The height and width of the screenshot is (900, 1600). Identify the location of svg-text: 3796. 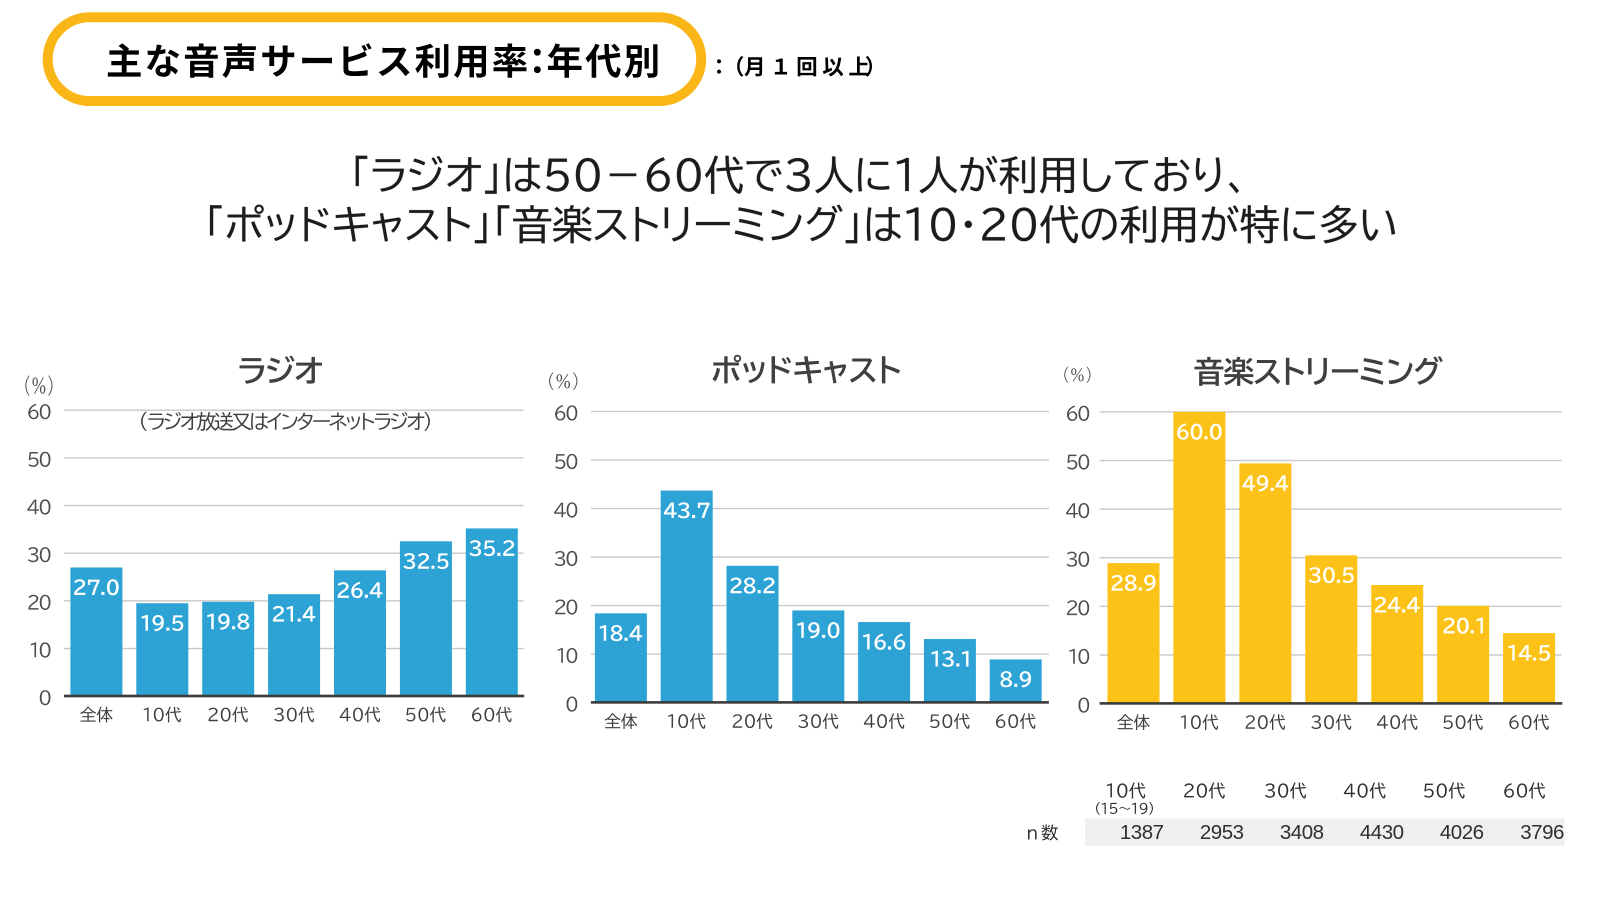
(1542, 832).